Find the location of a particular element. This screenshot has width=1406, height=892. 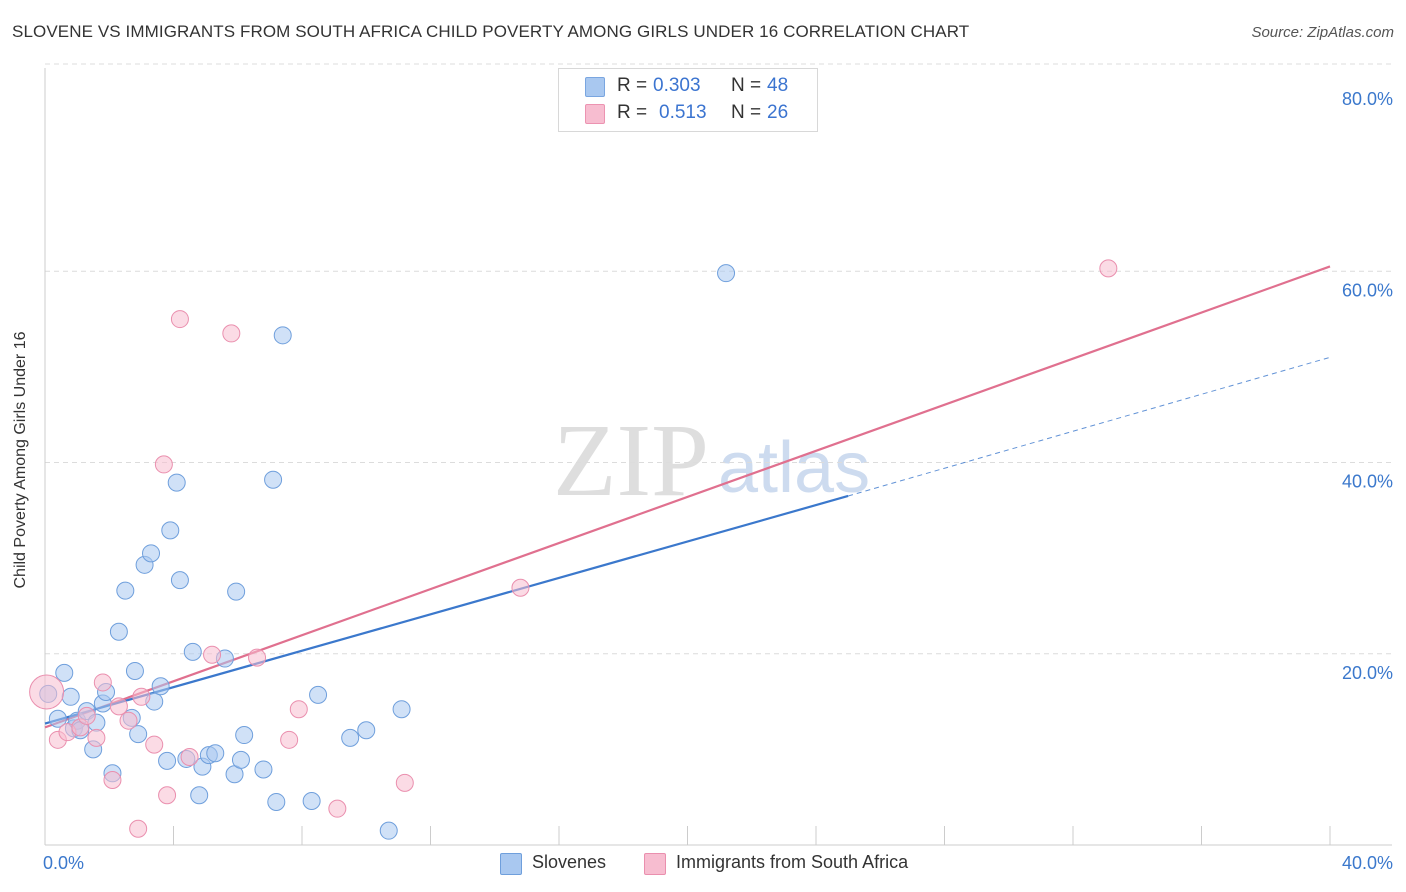

trend-line-slovenes is located at coordinates (446, 609).